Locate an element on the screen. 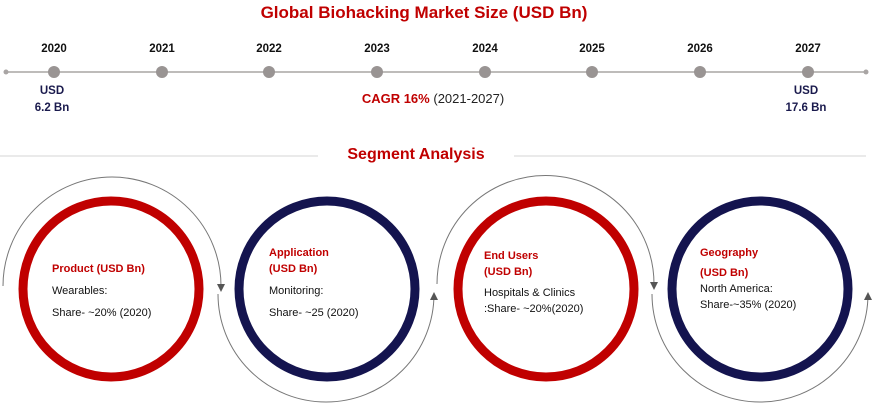 This screenshot has height=409, width=876. start-value-line1: USD is located at coordinates (52, 91).